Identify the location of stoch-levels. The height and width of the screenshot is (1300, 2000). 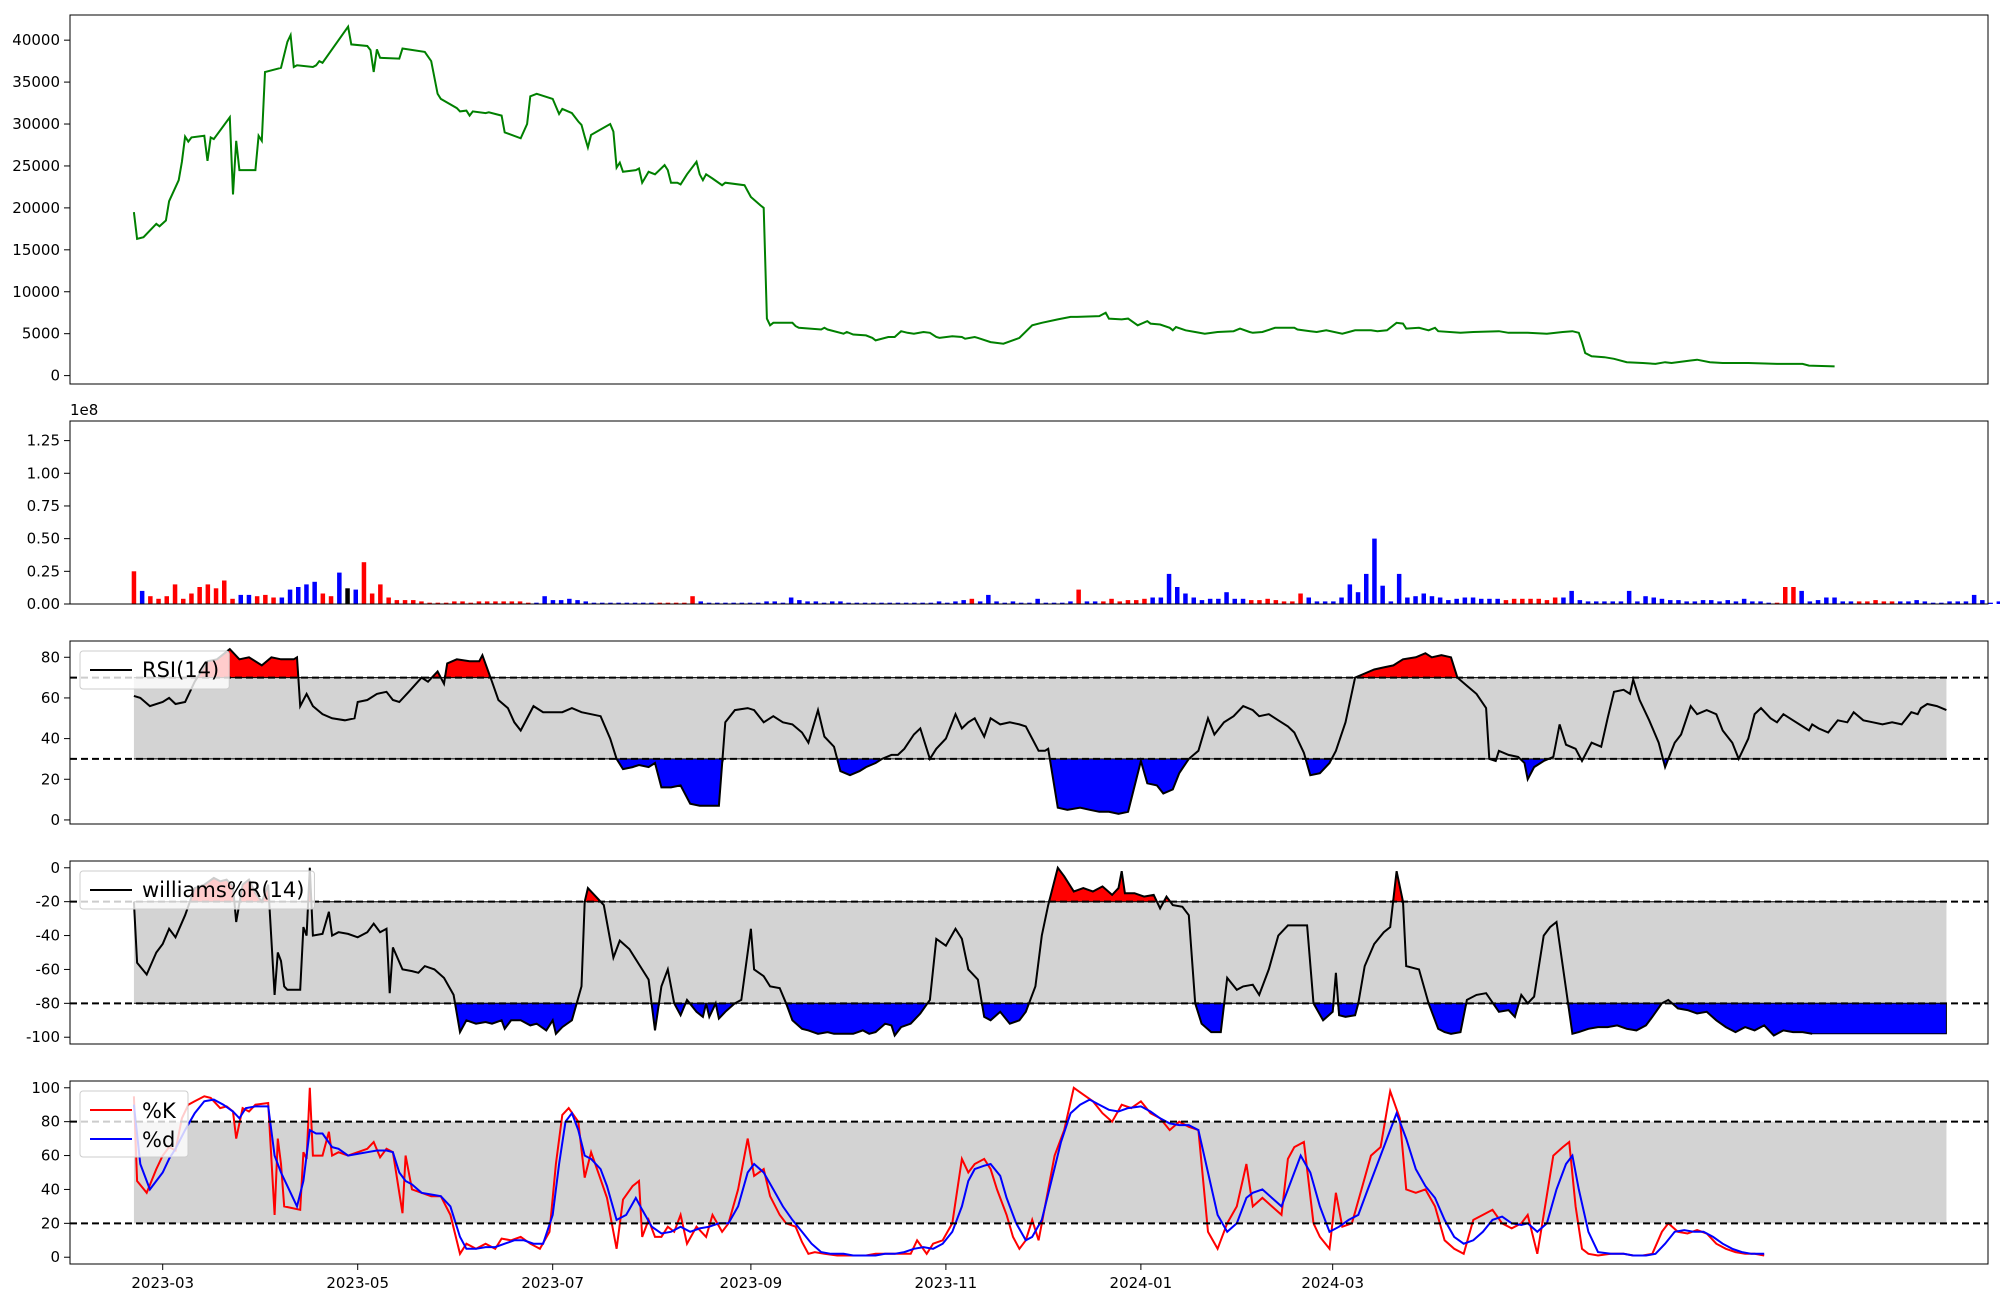
(1029, 1172).